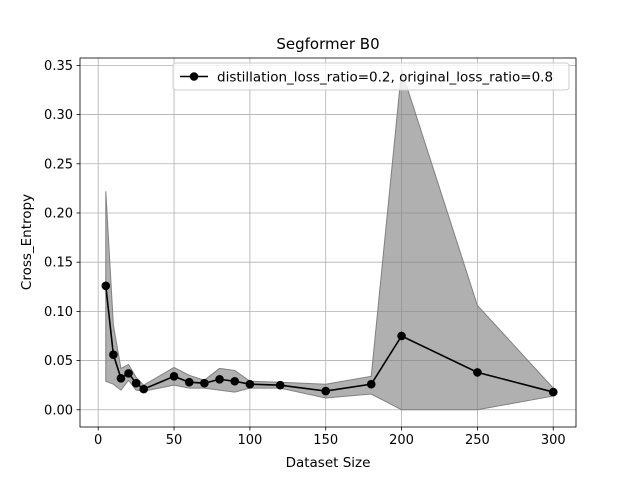  I want to click on x-tick-label: 50, so click(174, 440).